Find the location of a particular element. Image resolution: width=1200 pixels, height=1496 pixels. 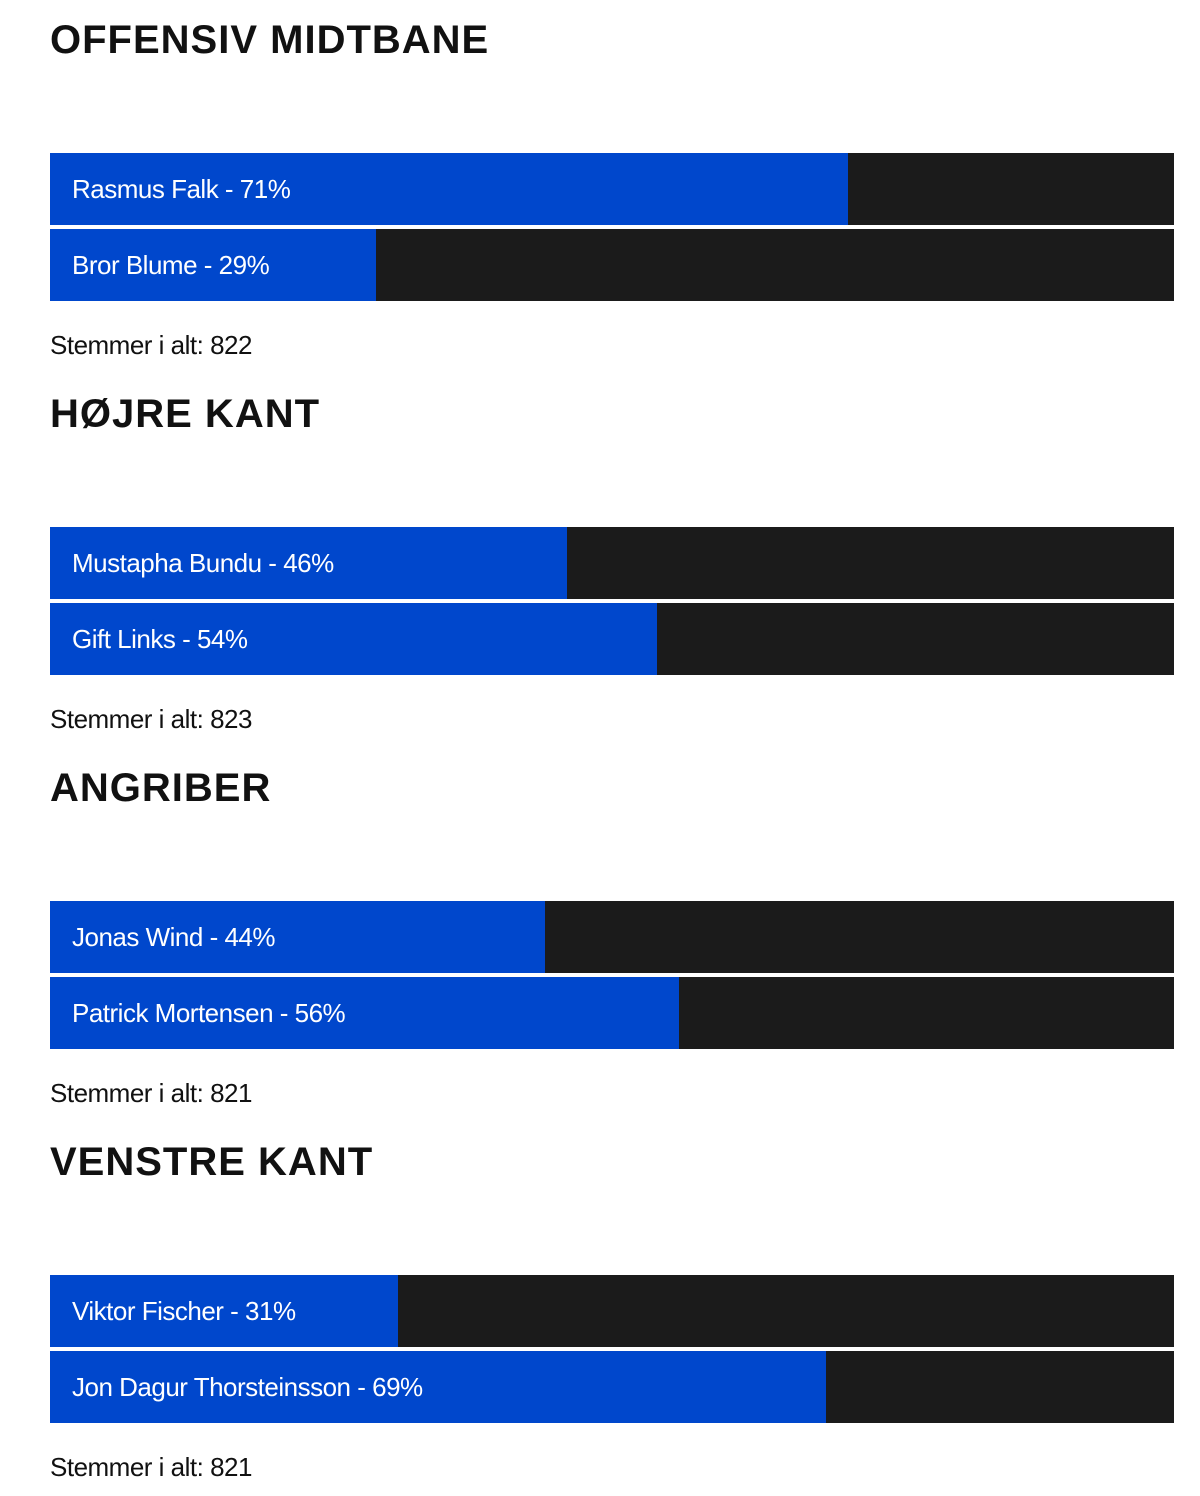

poll-title: ANGRIBER is located at coordinates (161, 788).